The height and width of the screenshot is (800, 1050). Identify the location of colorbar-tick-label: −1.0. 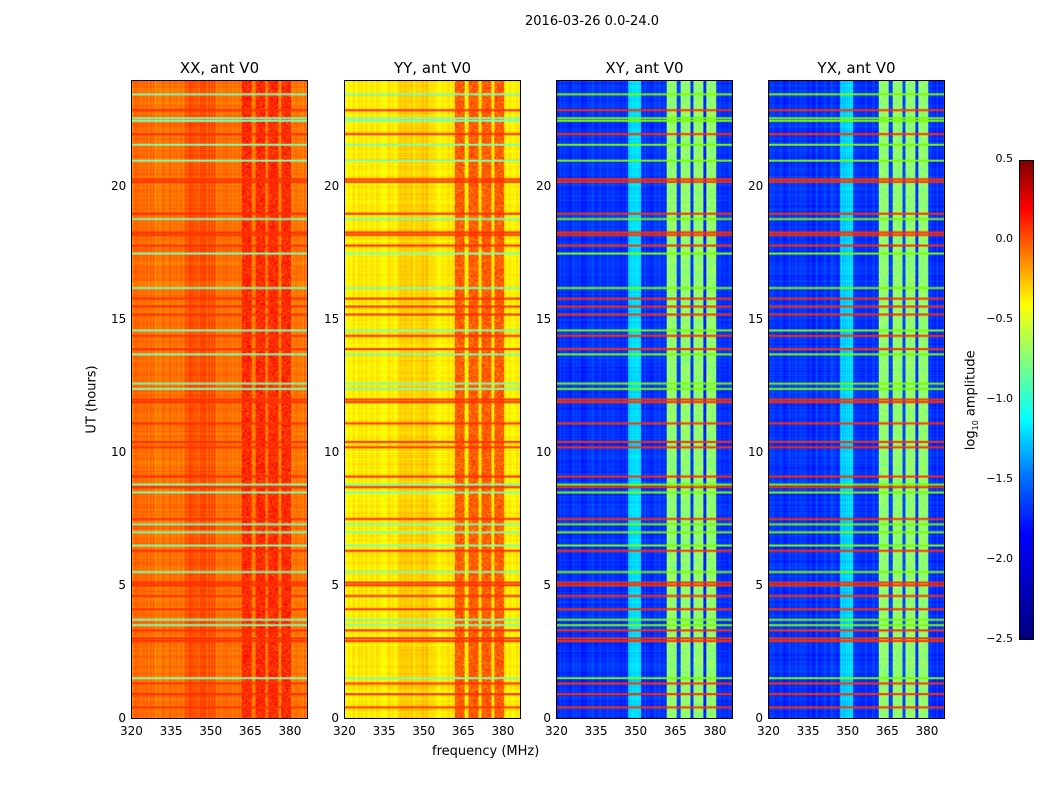
(999, 398).